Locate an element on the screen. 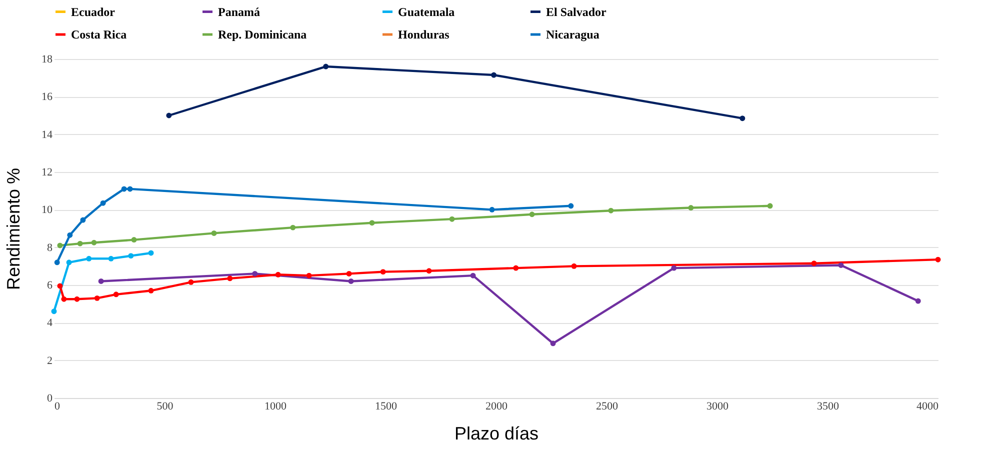 Image resolution: width=996 pixels, height=466 pixels. legend-label: Guatemala is located at coordinates (426, 11).